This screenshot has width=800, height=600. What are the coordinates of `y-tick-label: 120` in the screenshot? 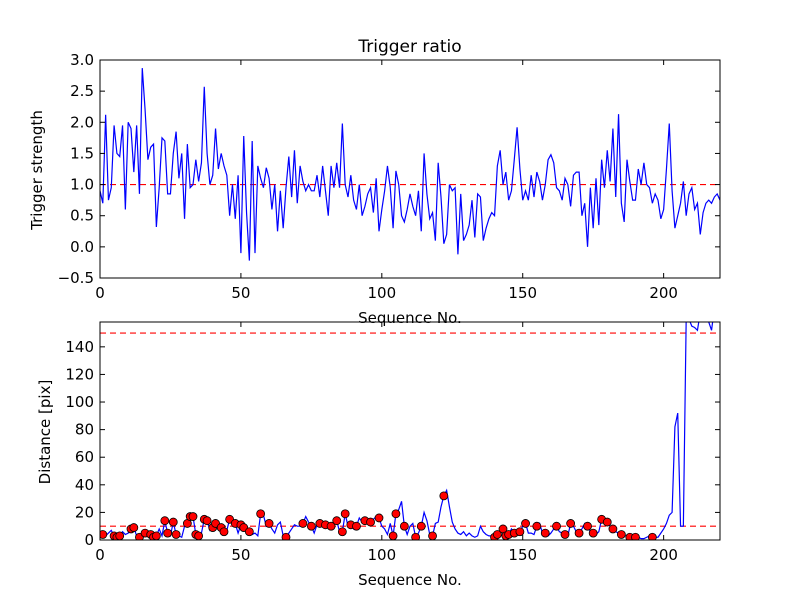 It's located at (79, 374).